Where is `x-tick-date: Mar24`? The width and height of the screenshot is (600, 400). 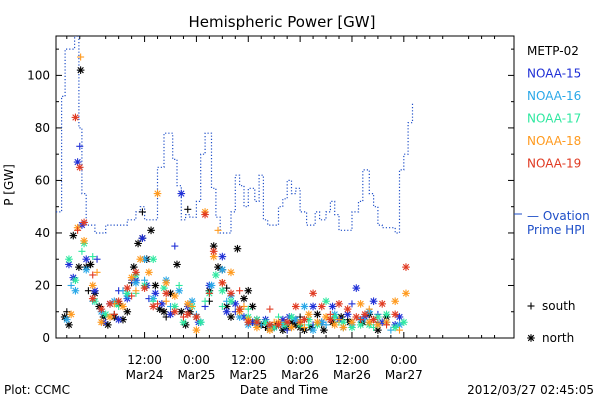 x-tick-date: Mar24 is located at coordinates (145, 375).